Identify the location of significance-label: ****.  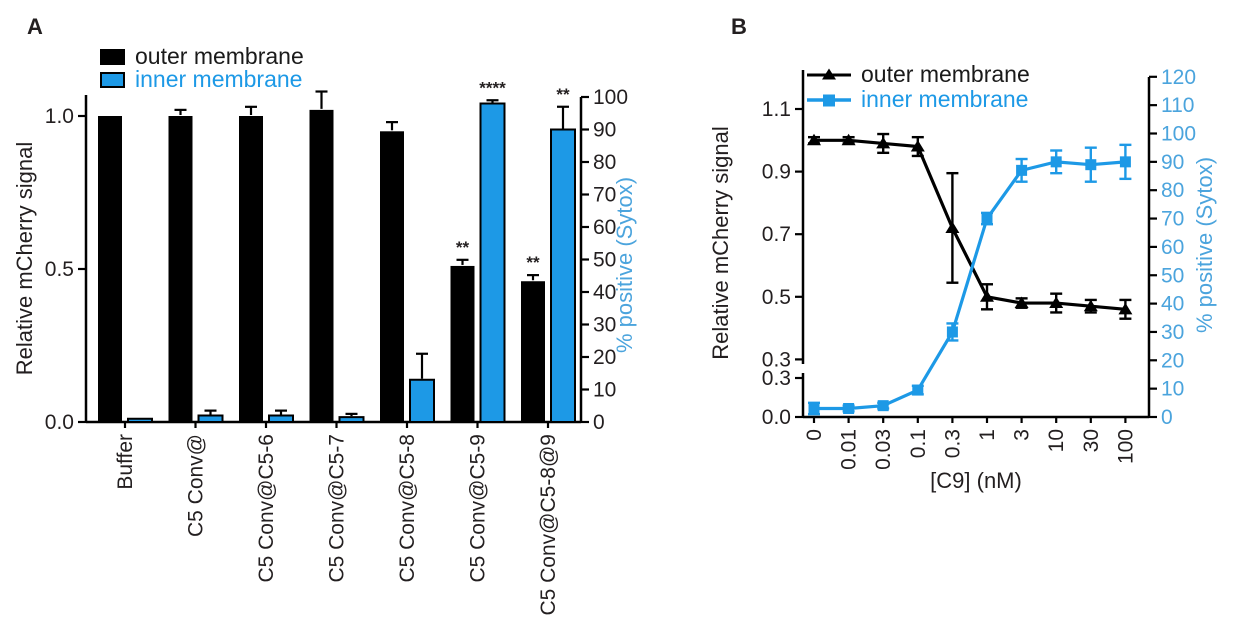
(492, 87).